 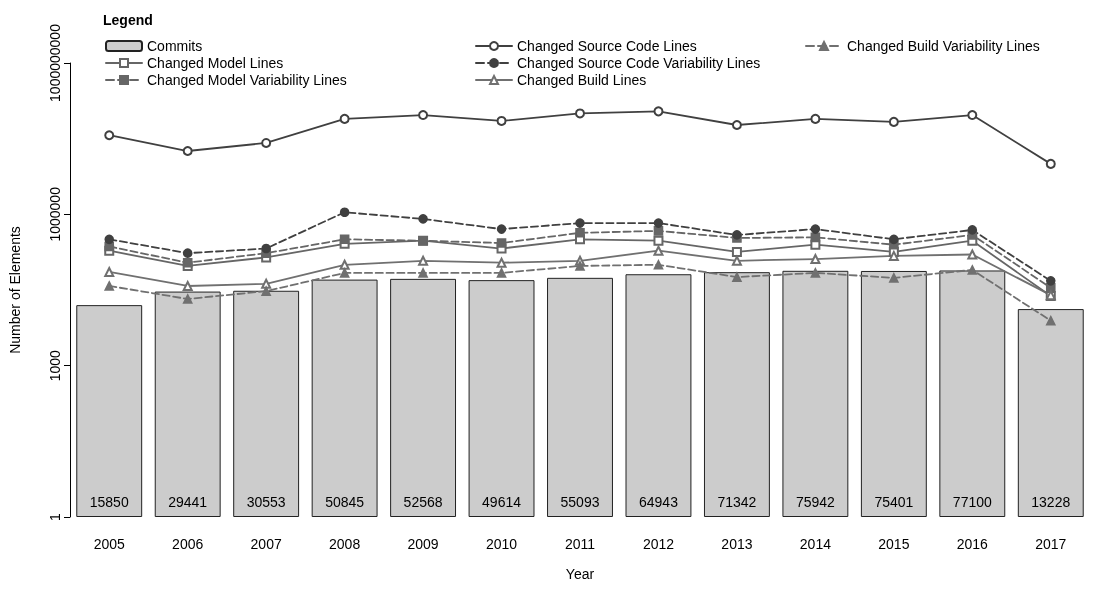 What do you see at coordinates (658, 544) in the screenshot?
I see `x-tick-label: 2012` at bounding box center [658, 544].